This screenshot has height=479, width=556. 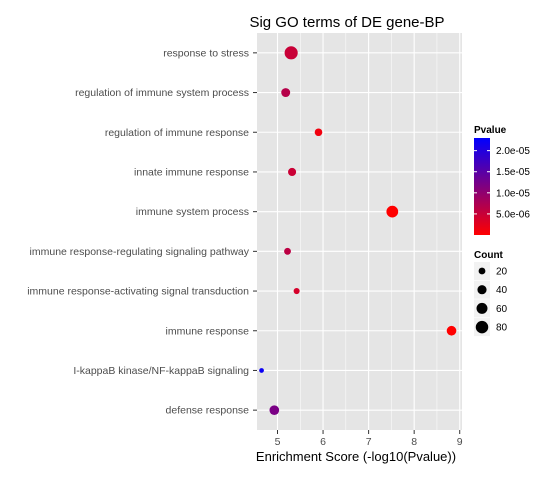 I want to click on x-tick-label: 6, so click(x=323, y=442).